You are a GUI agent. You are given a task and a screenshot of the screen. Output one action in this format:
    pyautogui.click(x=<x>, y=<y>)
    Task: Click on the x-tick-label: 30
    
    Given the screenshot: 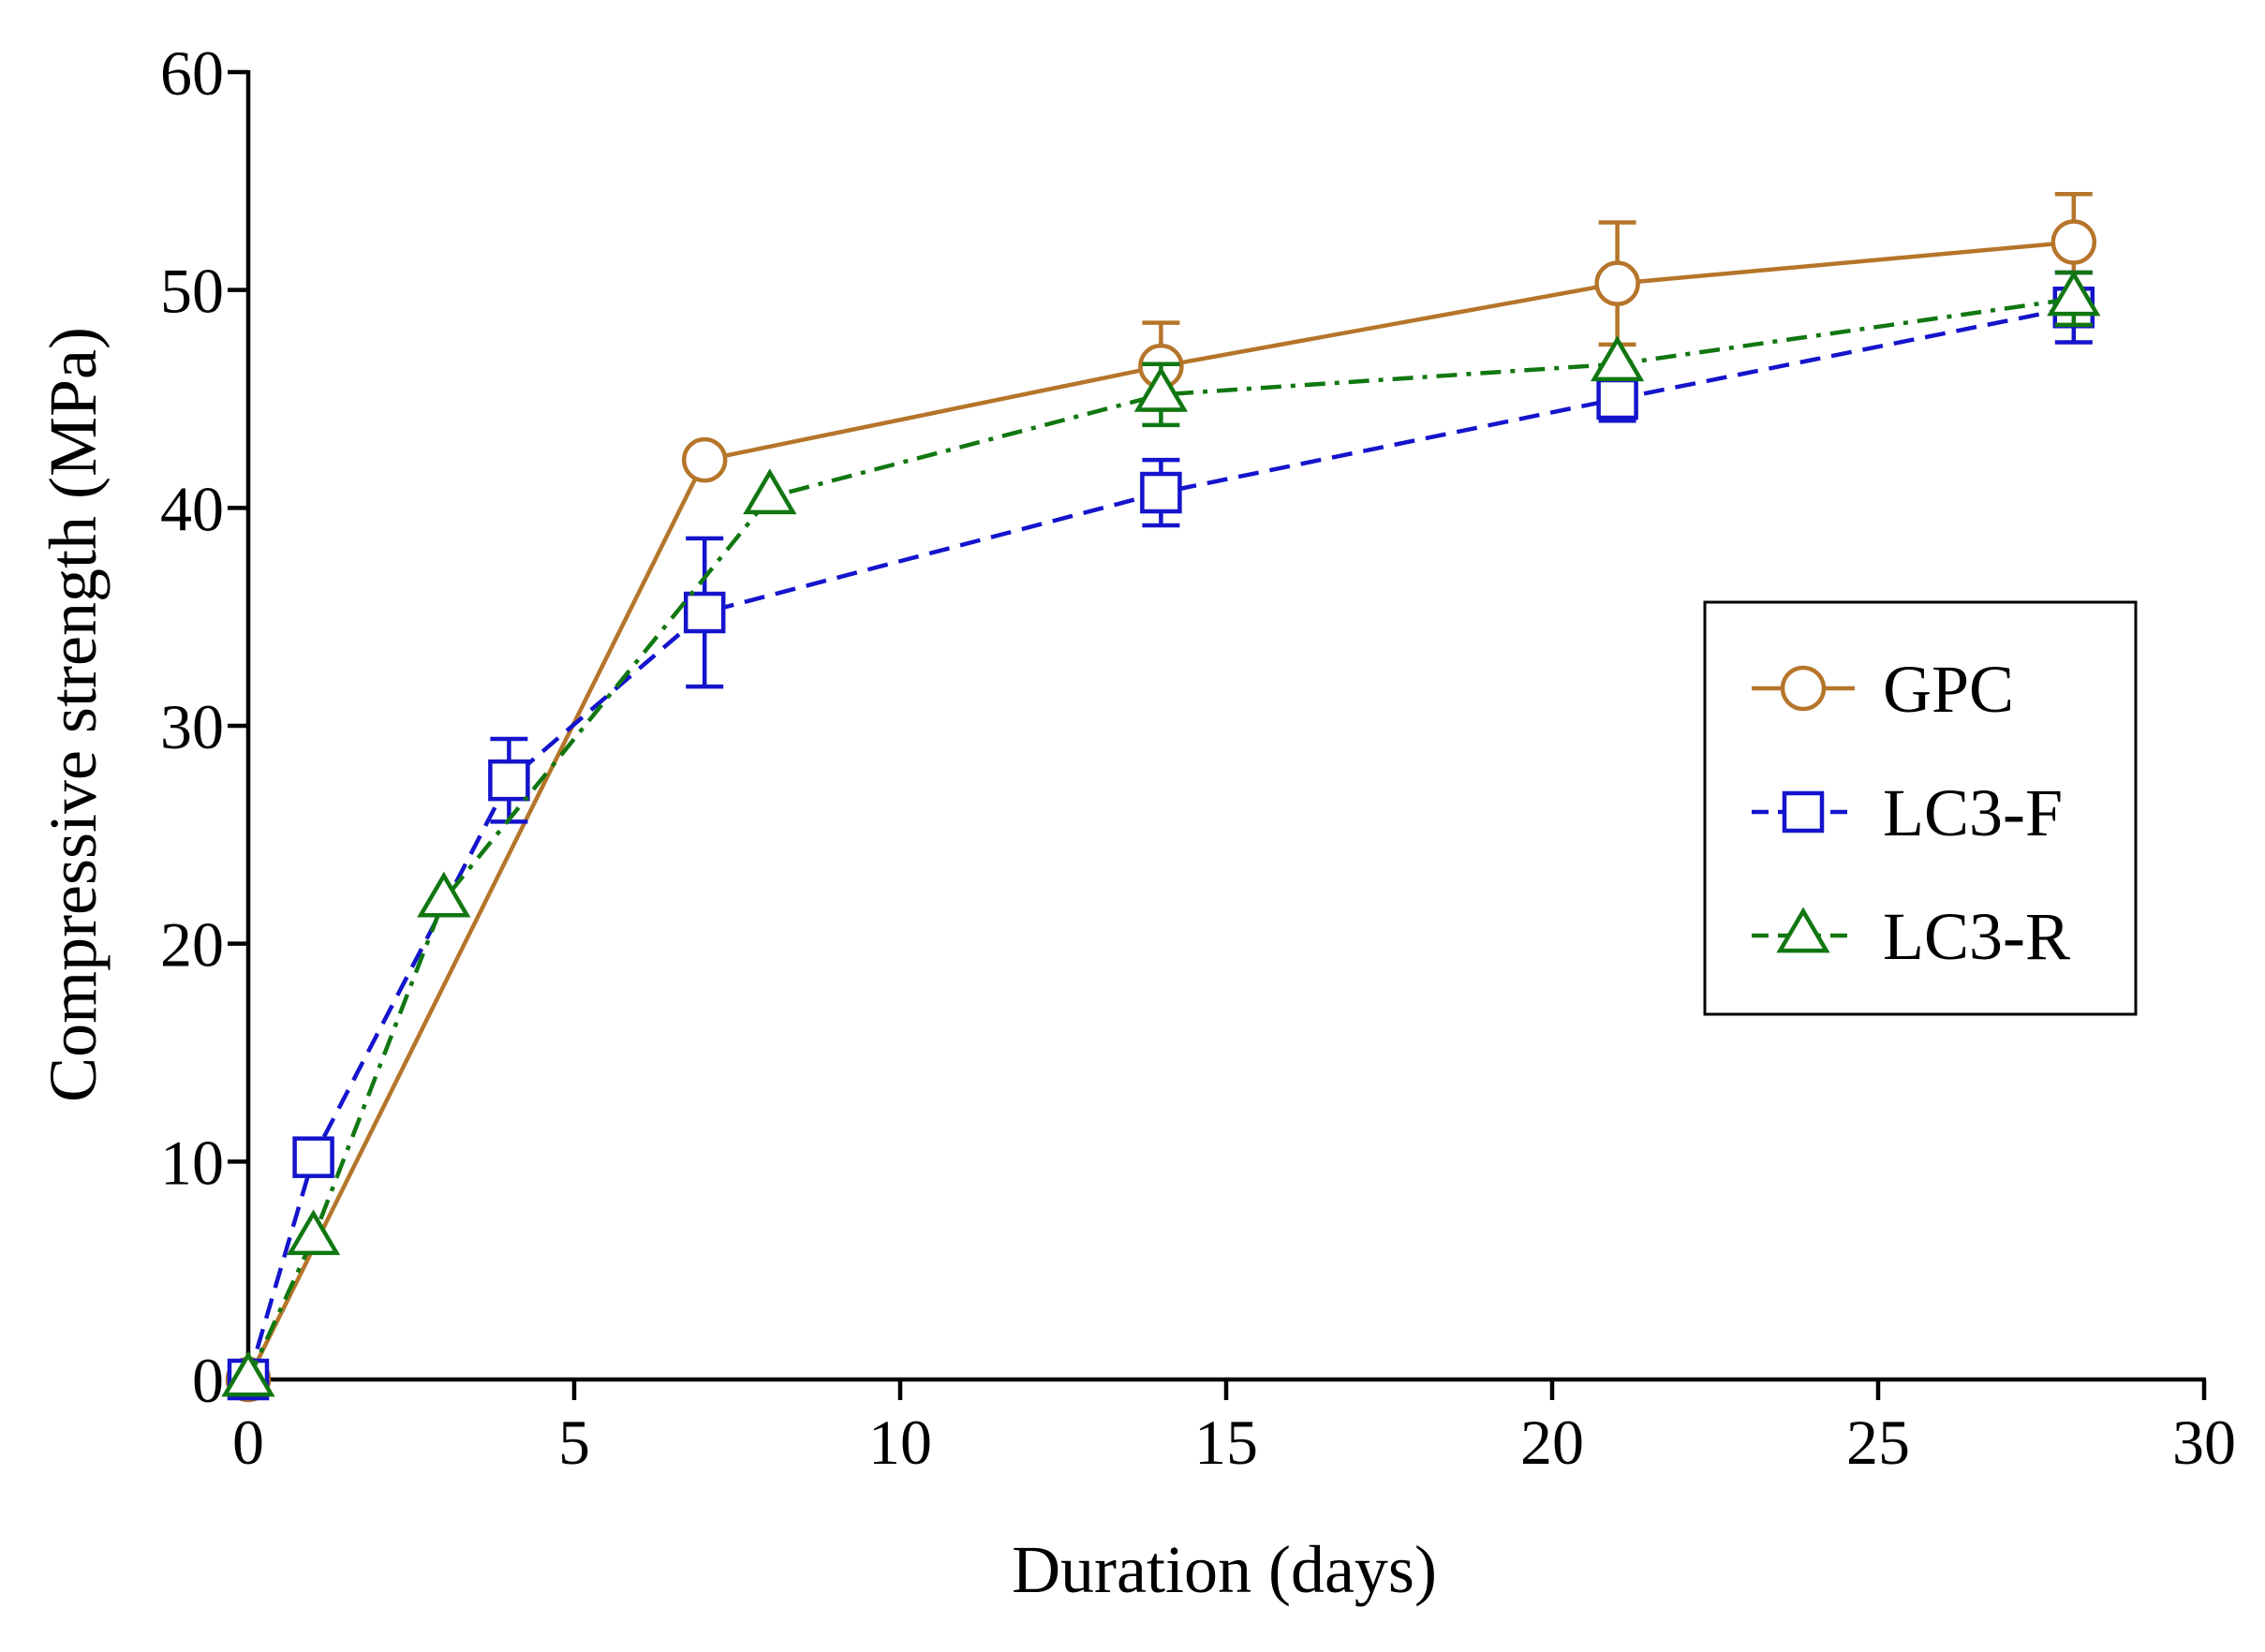 What is the action you would take?
    pyautogui.click(x=2204, y=1442)
    